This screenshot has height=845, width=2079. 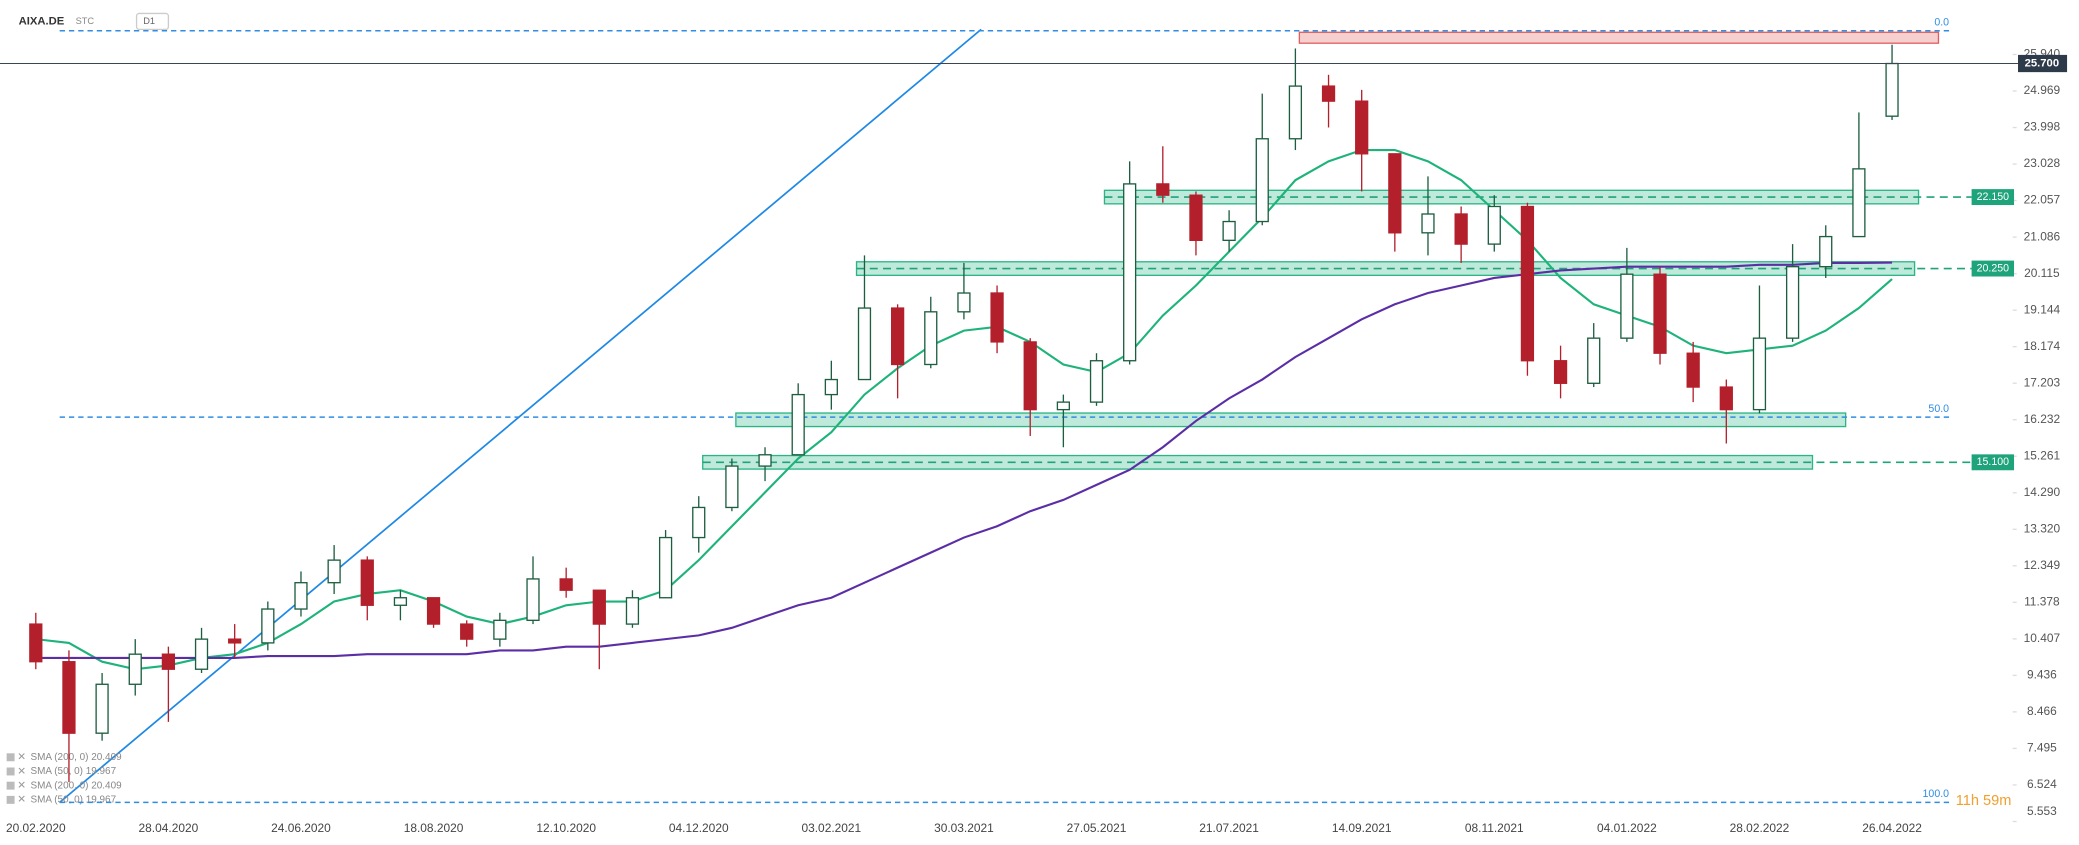 What do you see at coordinates (434, 828) in the screenshot?
I see `x-tick-label: 18.08.2020` at bounding box center [434, 828].